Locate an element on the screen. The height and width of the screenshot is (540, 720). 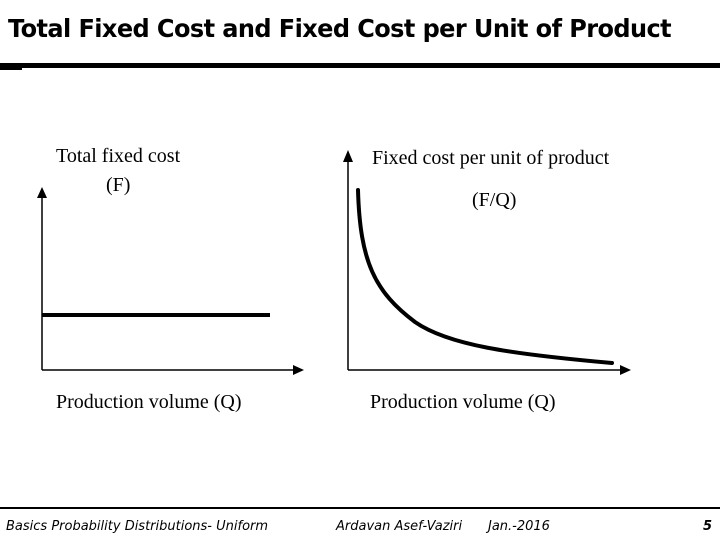
right-y-axis-label-line1: Fixed cost per unit of product is located at coordinates (491, 158).